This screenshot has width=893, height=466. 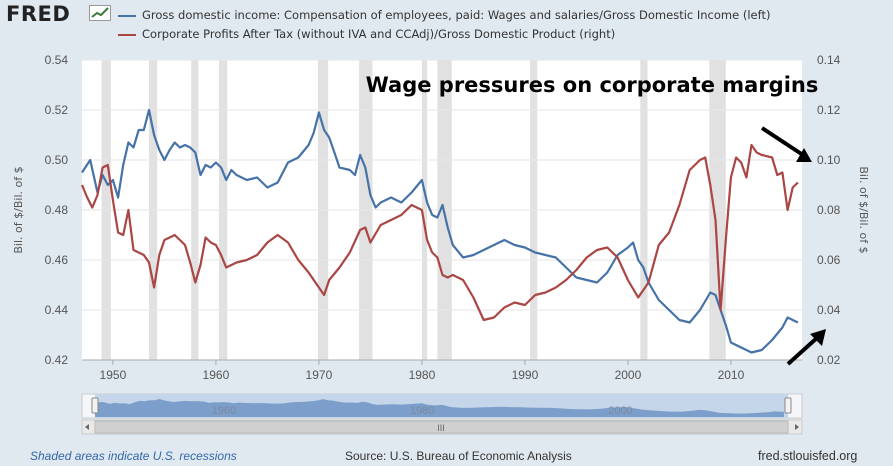 What do you see at coordinates (806, 347) in the screenshot?
I see `arrow-up-right-icon` at bounding box center [806, 347].